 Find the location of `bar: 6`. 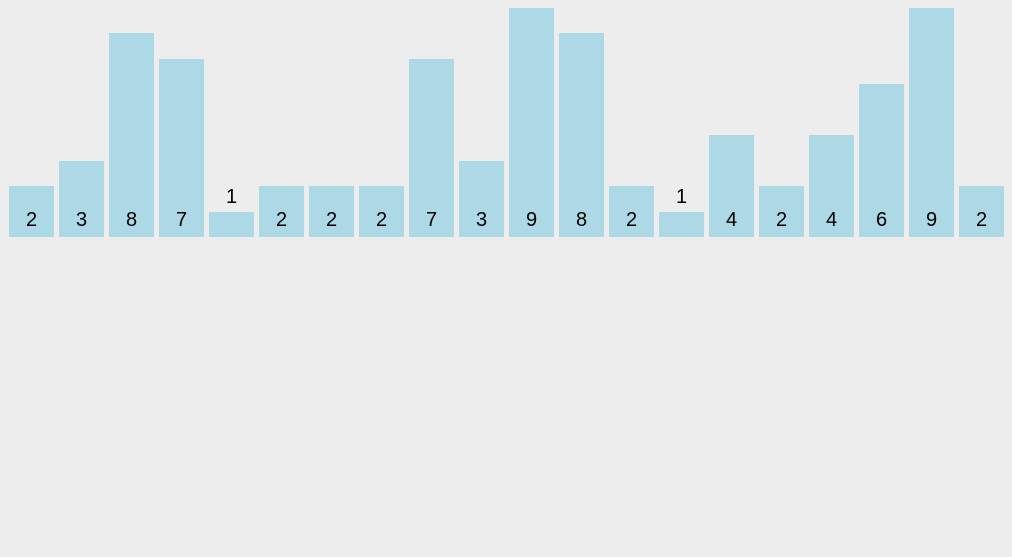

bar: 6 is located at coordinates (881, 160).